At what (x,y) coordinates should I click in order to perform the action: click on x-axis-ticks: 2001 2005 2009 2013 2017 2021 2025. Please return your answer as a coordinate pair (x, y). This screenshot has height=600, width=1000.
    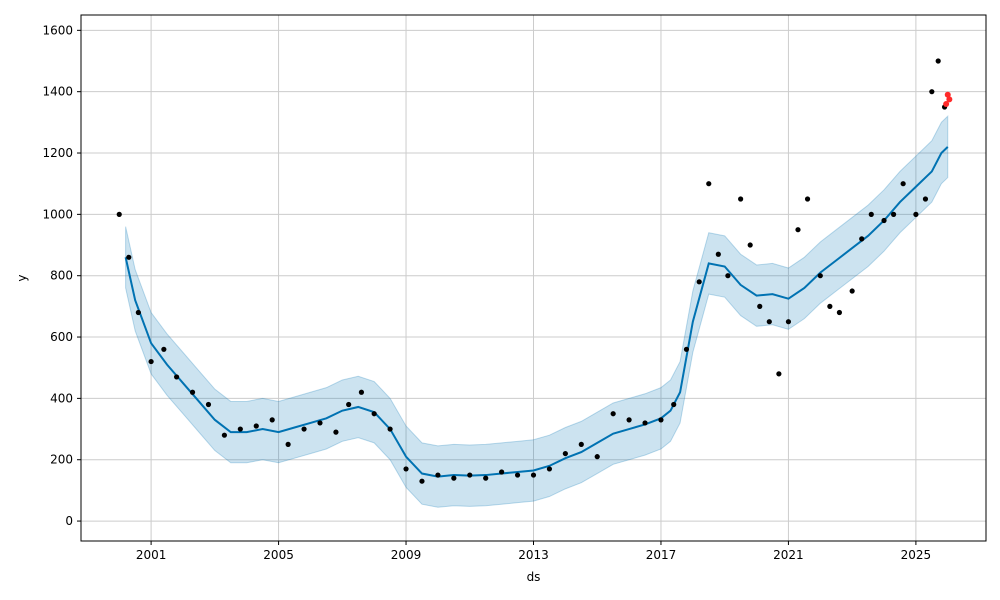
    Looking at the image, I should click on (533, 551).